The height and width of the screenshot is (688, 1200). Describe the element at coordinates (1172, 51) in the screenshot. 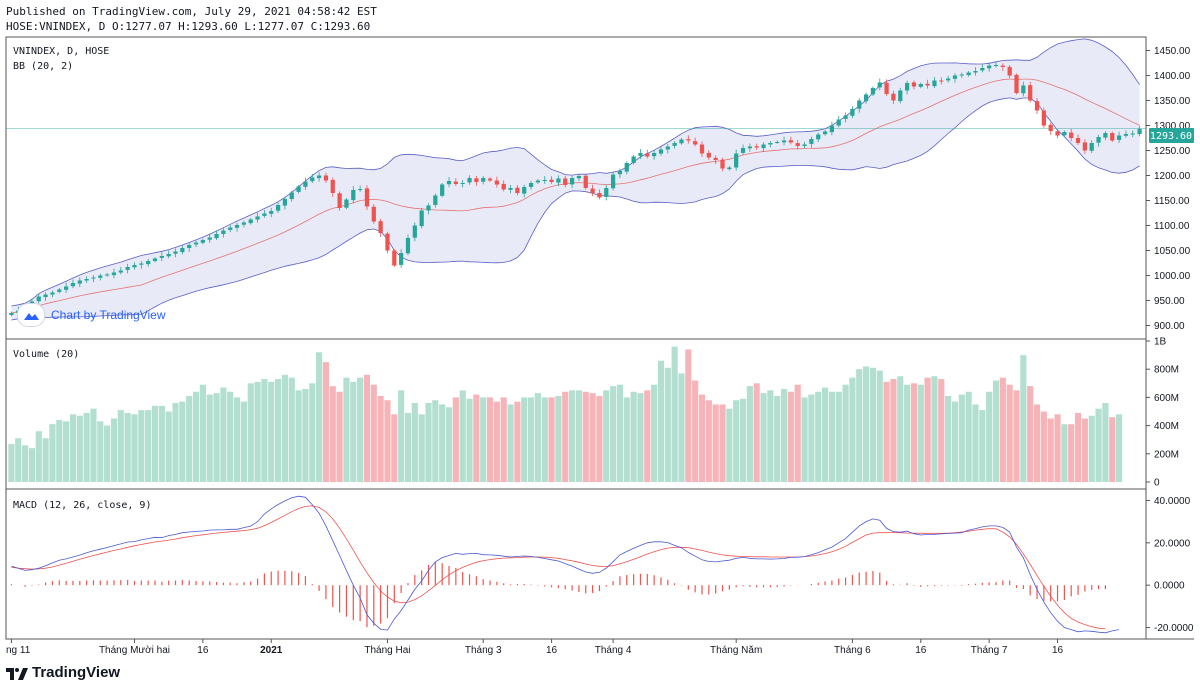

I see `price-axis-tick-label: 1450.00` at that location.